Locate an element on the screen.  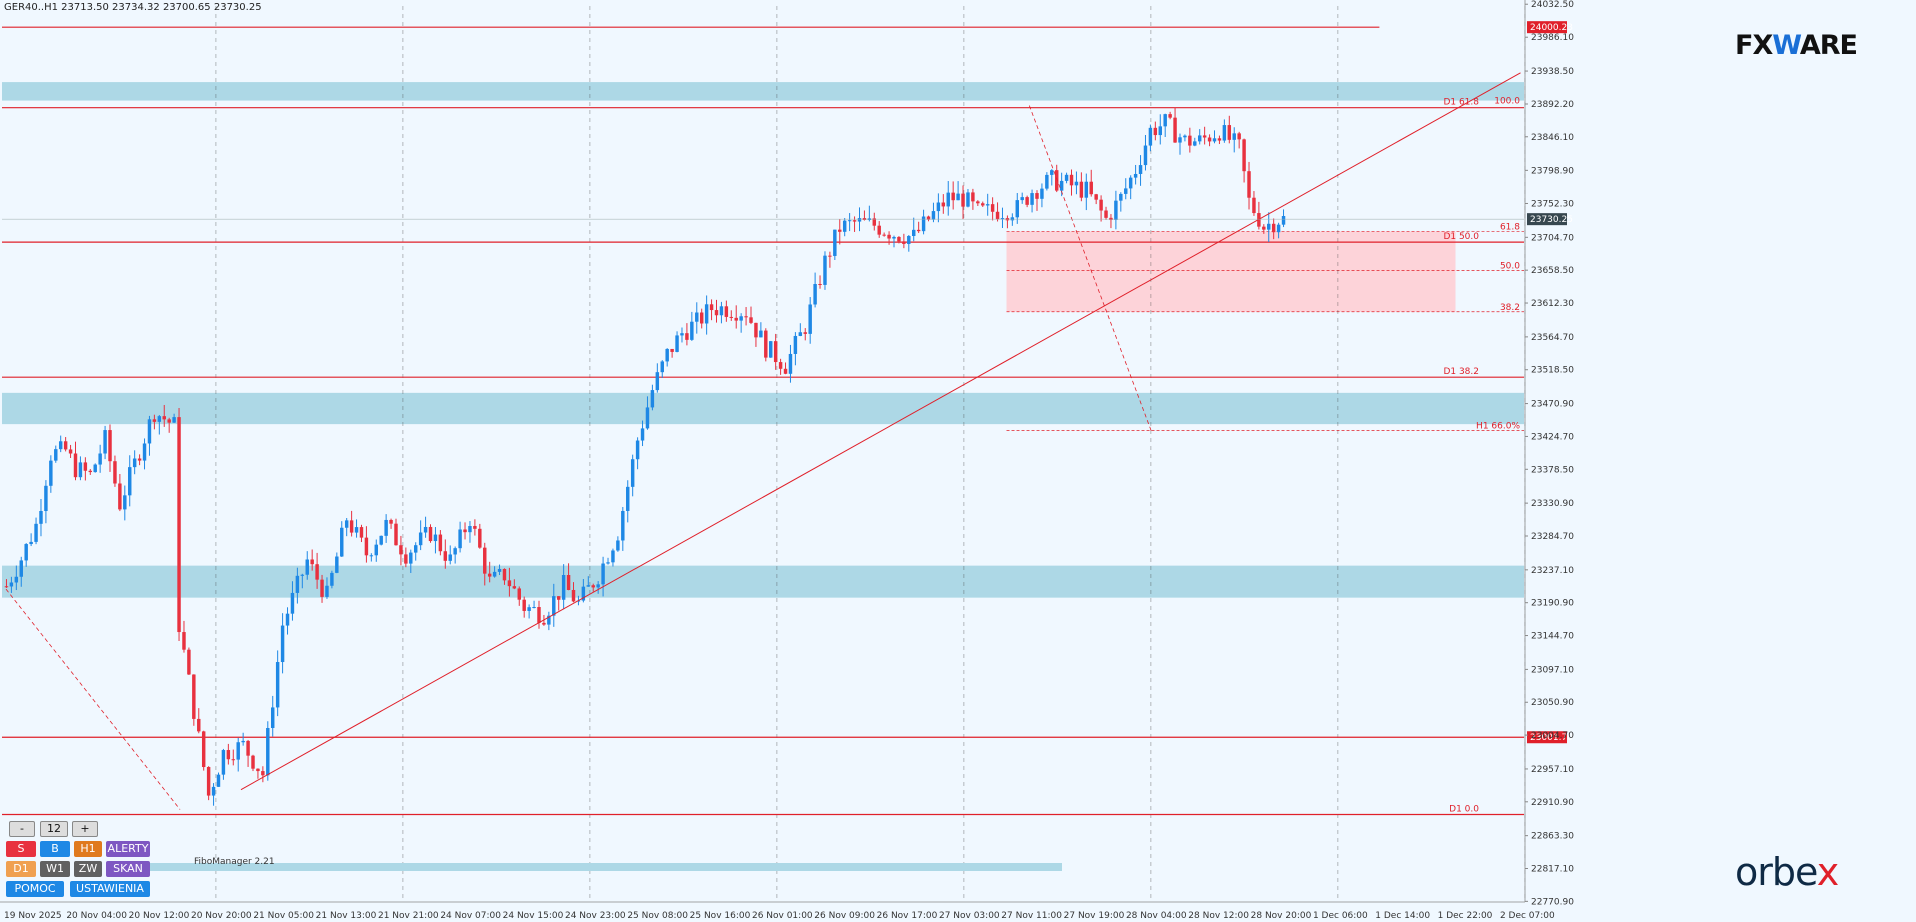
y-tick-7: 23704.70 is located at coordinates (1552, 238).